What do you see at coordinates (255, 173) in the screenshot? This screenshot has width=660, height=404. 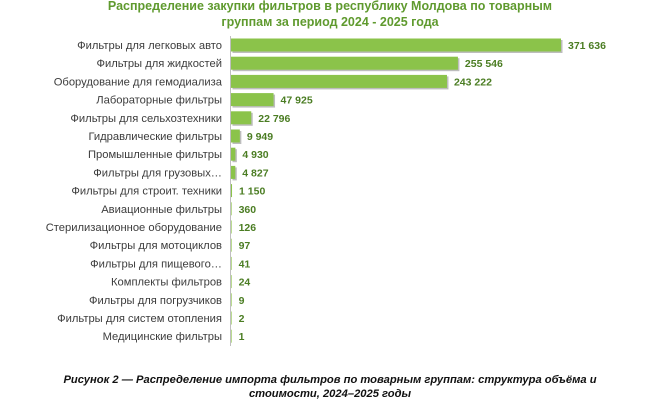 I see `value-label: 4 827` at bounding box center [255, 173].